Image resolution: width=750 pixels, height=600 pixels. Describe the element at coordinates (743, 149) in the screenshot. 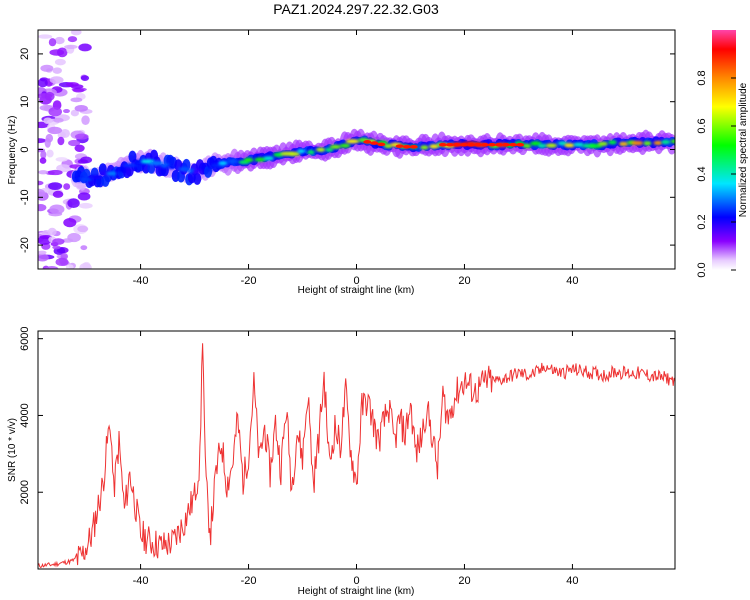

I see `colorbar-label: Normalized spectral amplitude` at that location.